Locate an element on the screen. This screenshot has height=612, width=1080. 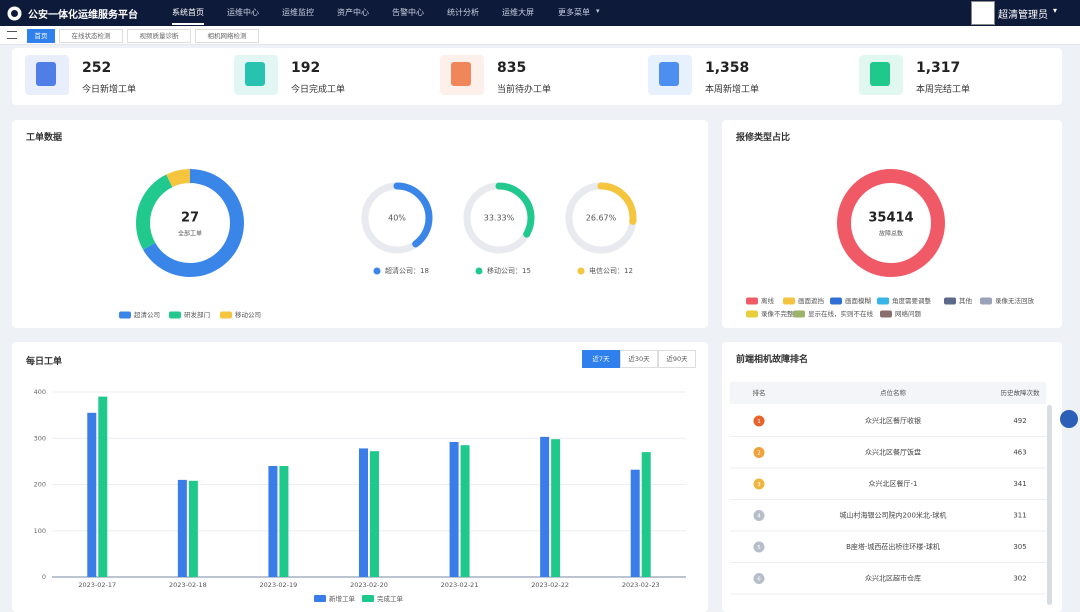
fault-count: 463 is located at coordinates (1019, 453).